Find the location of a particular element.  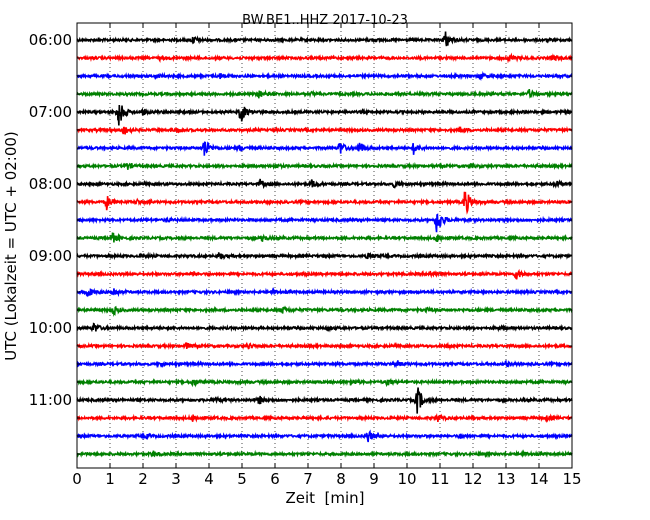

trace-10:00 is located at coordinates (324, 327).